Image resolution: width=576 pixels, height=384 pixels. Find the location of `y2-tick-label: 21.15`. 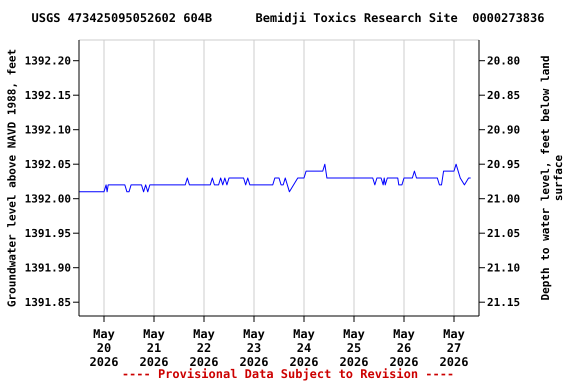

y2-tick-label: 21.15 is located at coordinates (503, 303).